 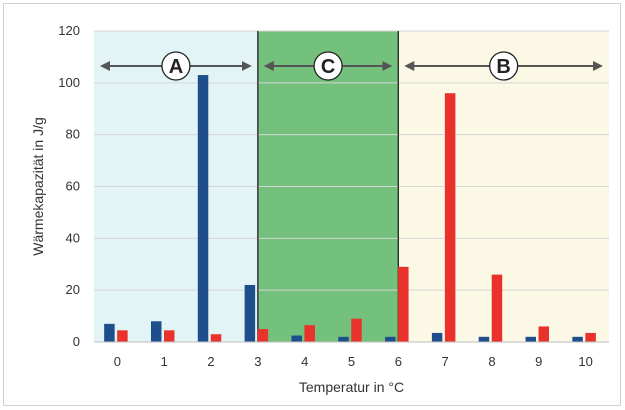 I want to click on region-b-marker, so click(x=504, y=66).